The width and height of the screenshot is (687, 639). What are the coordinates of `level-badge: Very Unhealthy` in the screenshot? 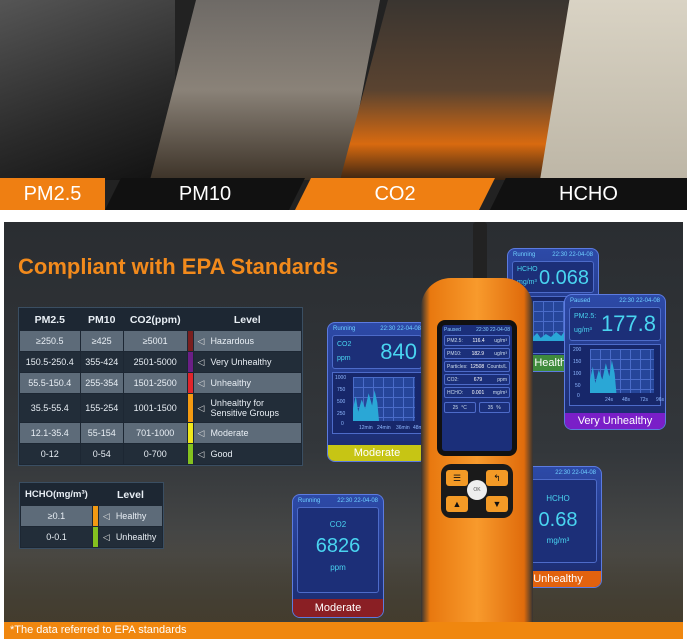 It's located at (615, 421).